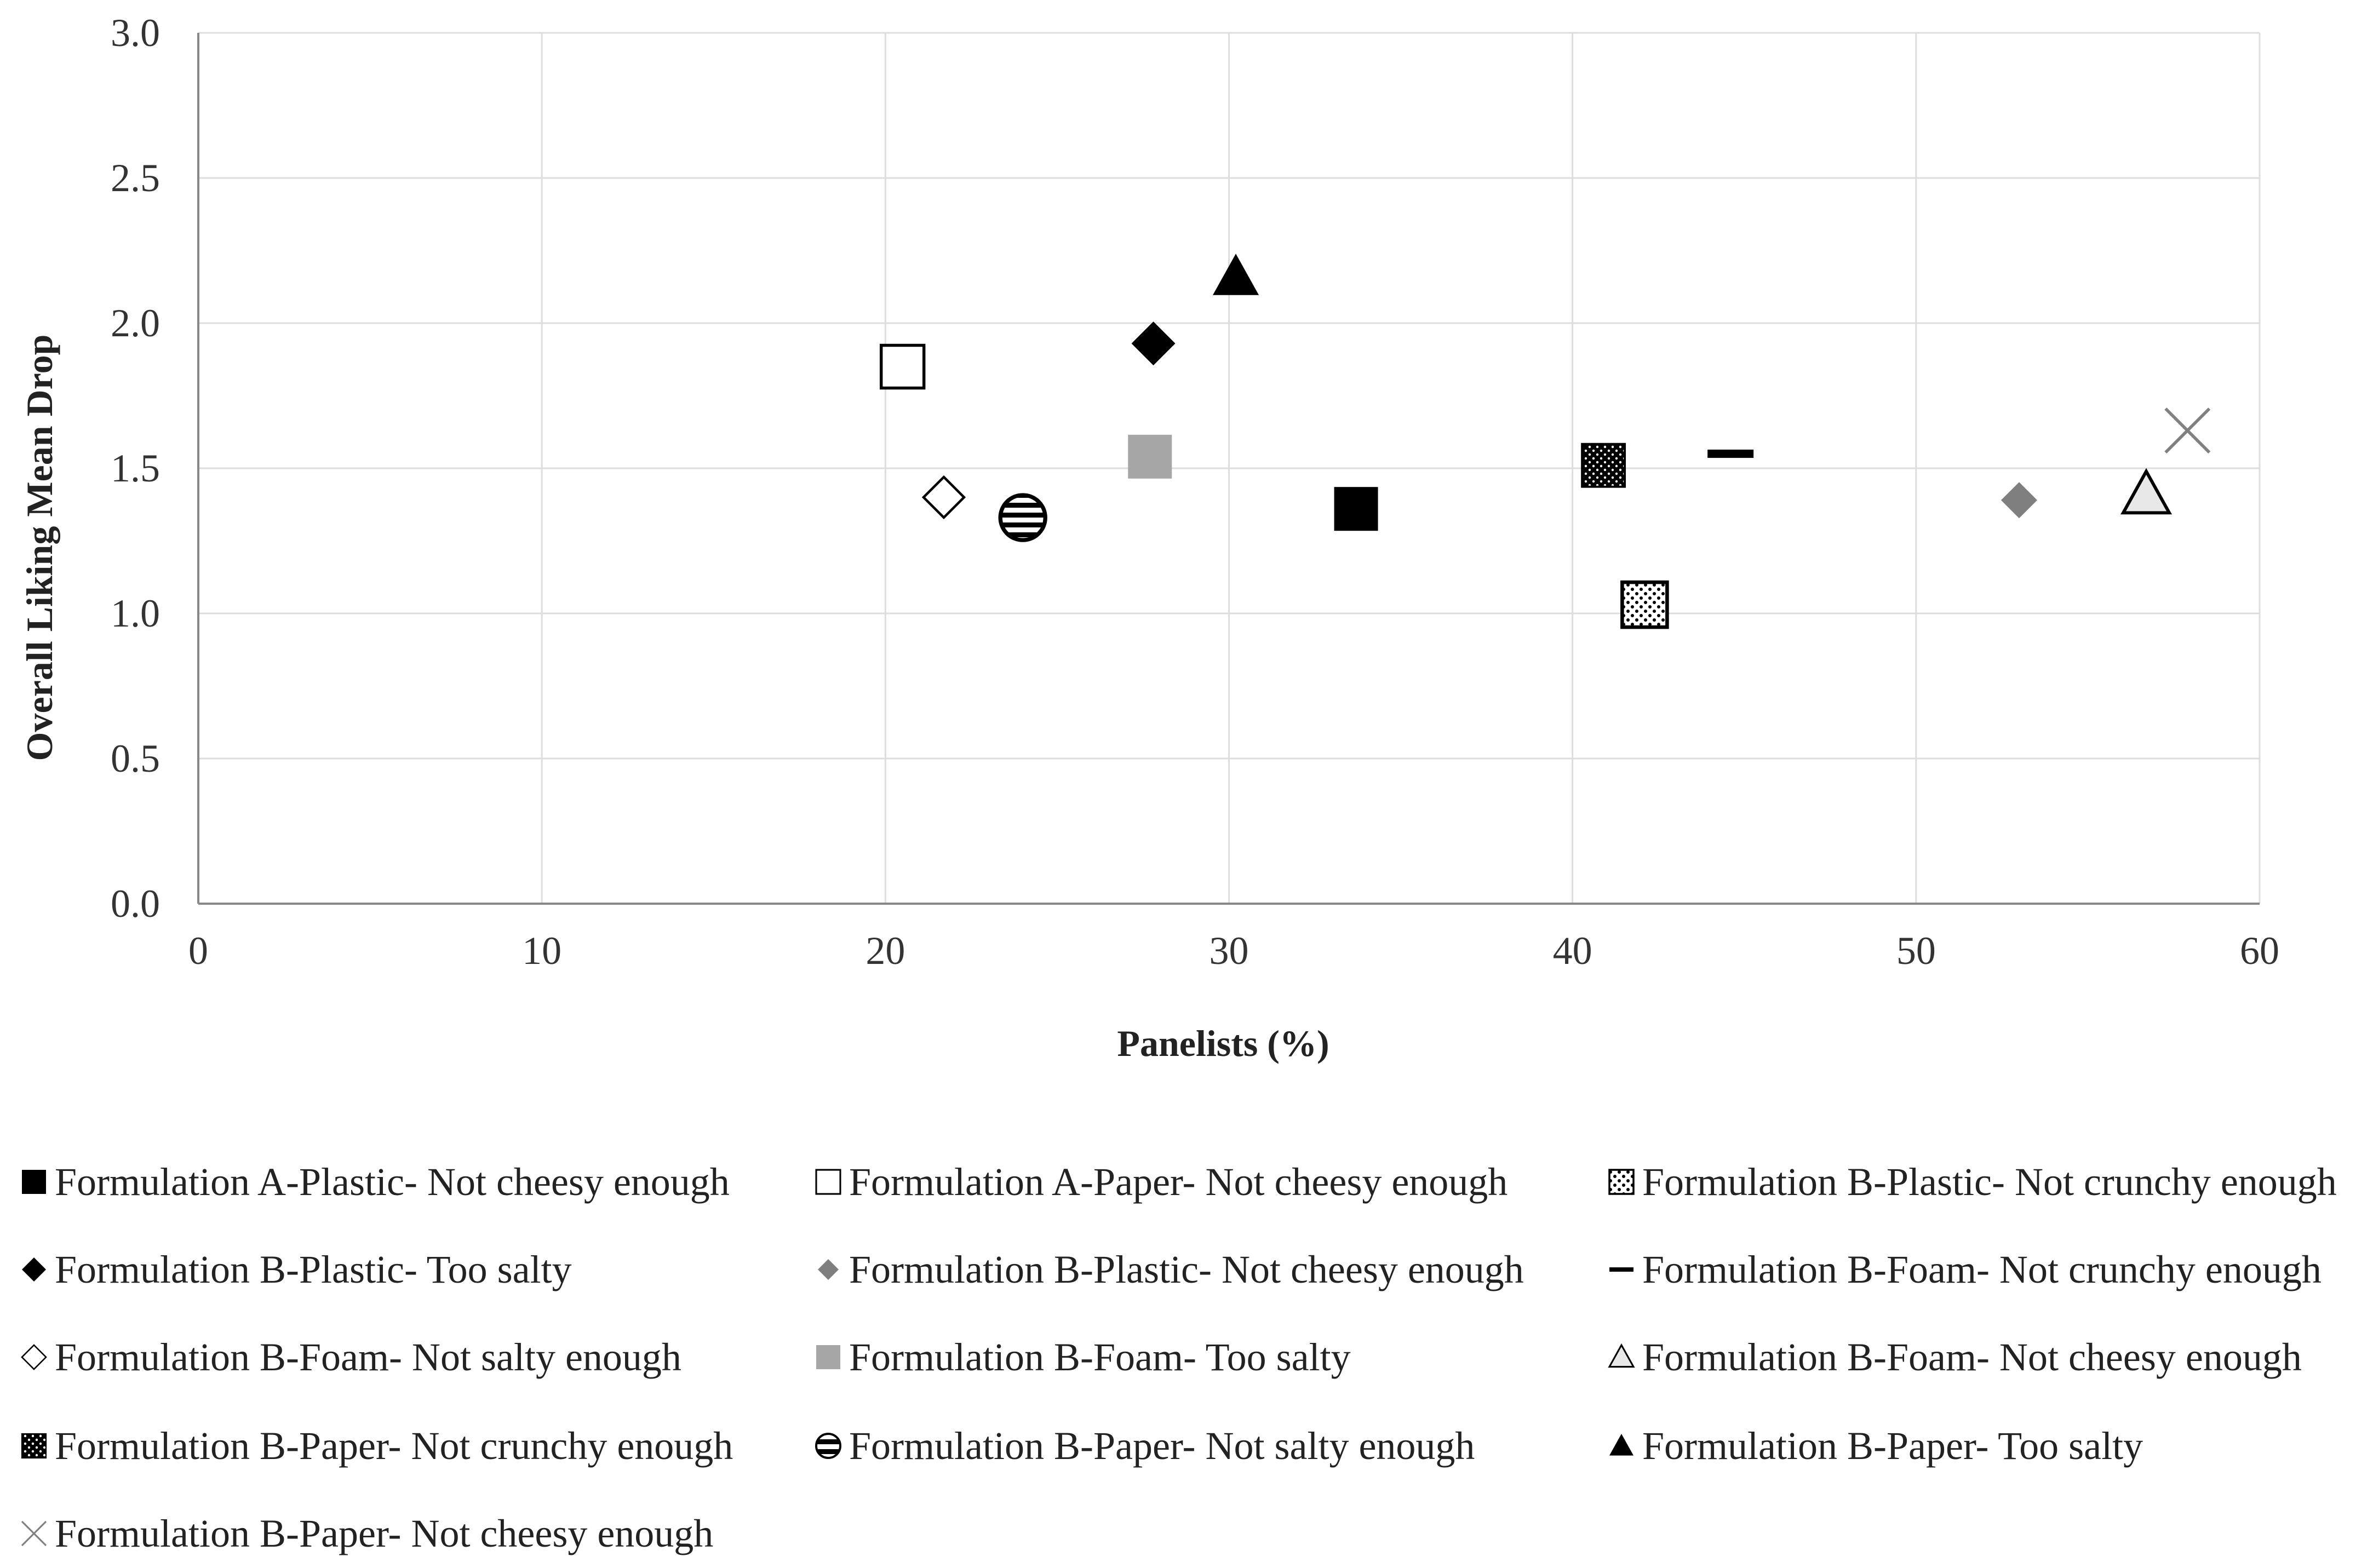  What do you see at coordinates (136, 904) in the screenshot?
I see `y-tick-label: 0.0` at bounding box center [136, 904].